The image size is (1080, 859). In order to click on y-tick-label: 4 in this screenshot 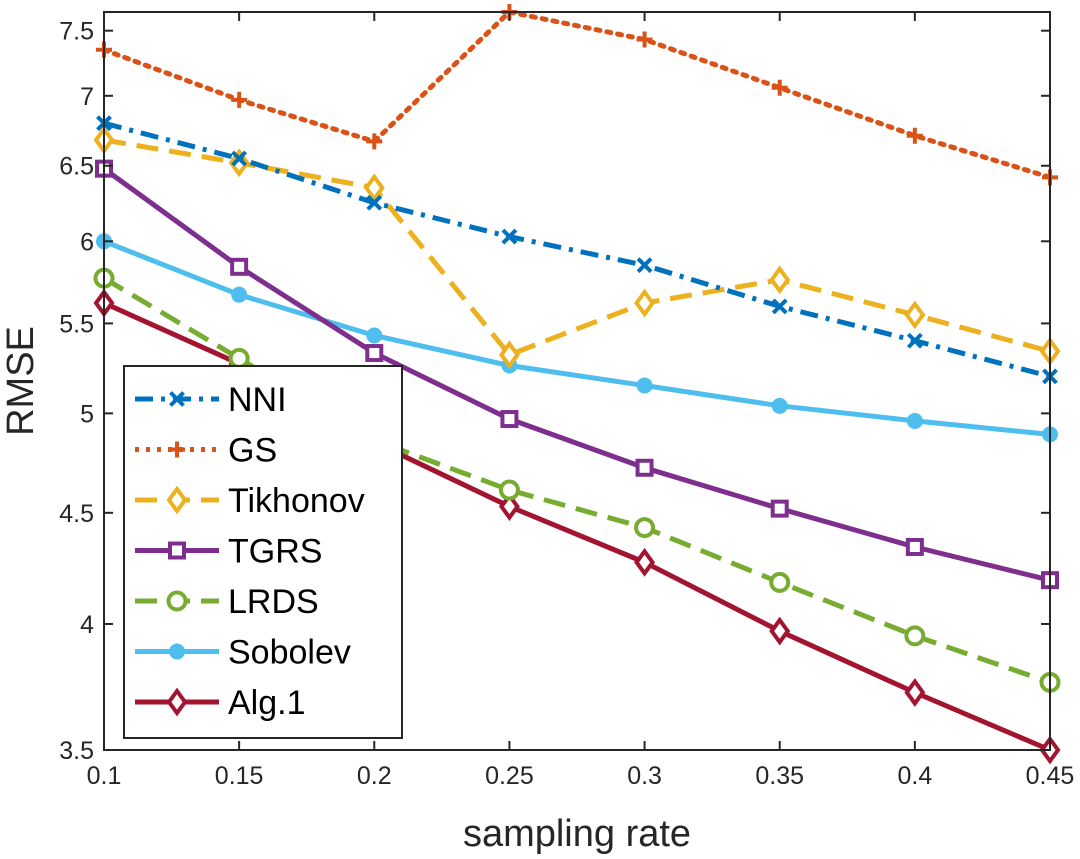, I will do `click(87, 625)`.